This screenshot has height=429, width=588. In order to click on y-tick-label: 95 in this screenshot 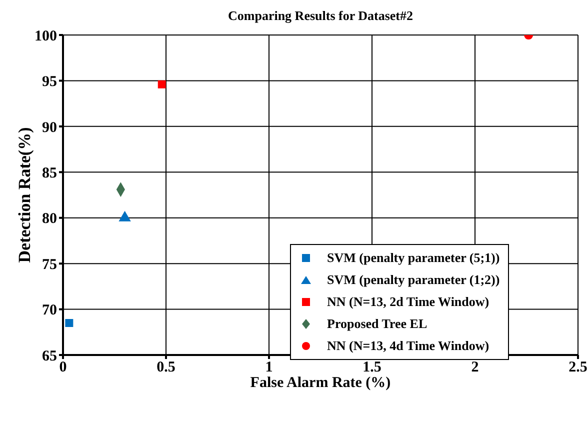, I will do `click(49, 82)`.